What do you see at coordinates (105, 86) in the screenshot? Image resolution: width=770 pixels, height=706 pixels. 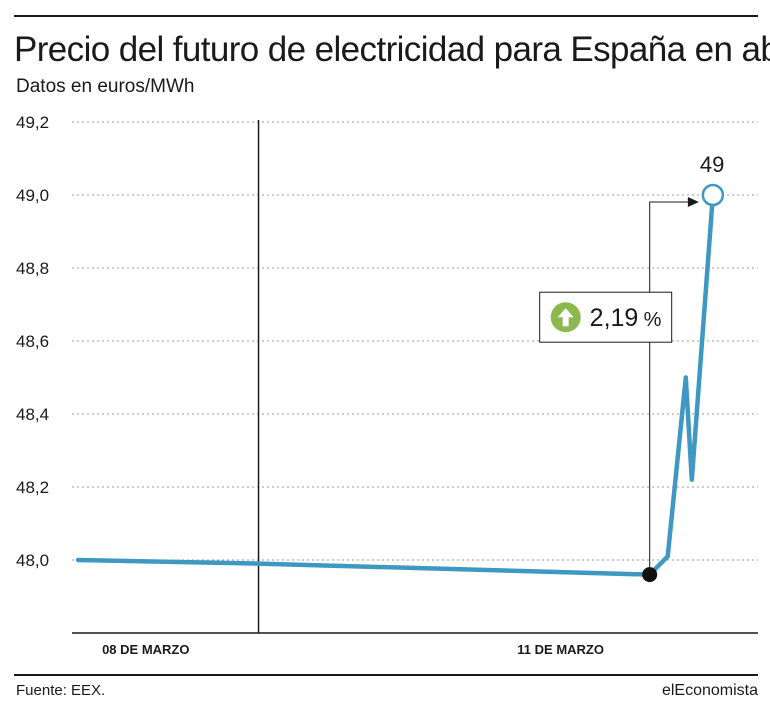 I see `chart-subtitle: Datos en euros/MWh` at bounding box center [105, 86].